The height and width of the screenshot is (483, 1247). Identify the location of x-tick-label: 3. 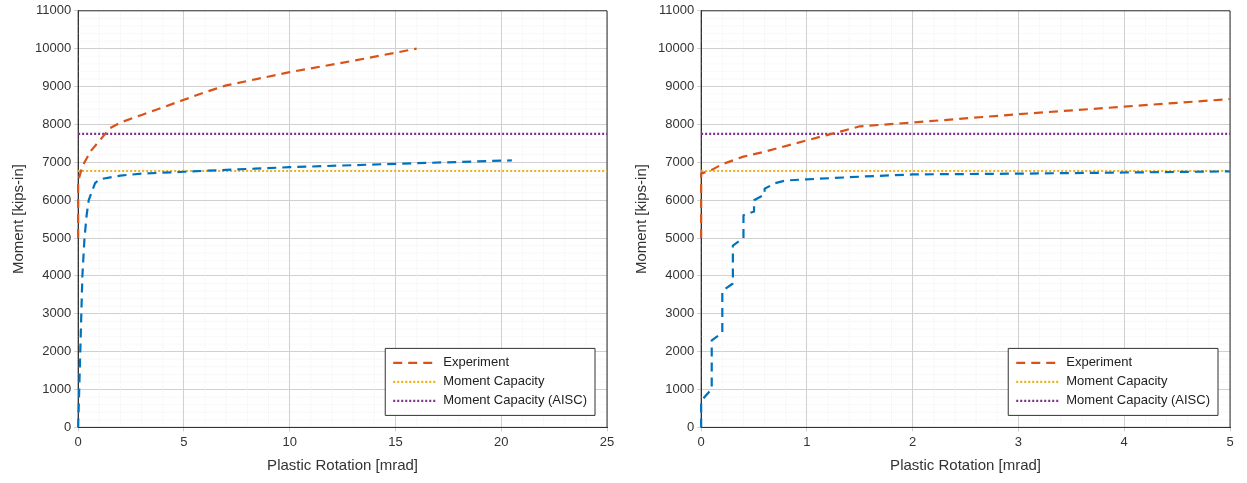
(1018, 441).